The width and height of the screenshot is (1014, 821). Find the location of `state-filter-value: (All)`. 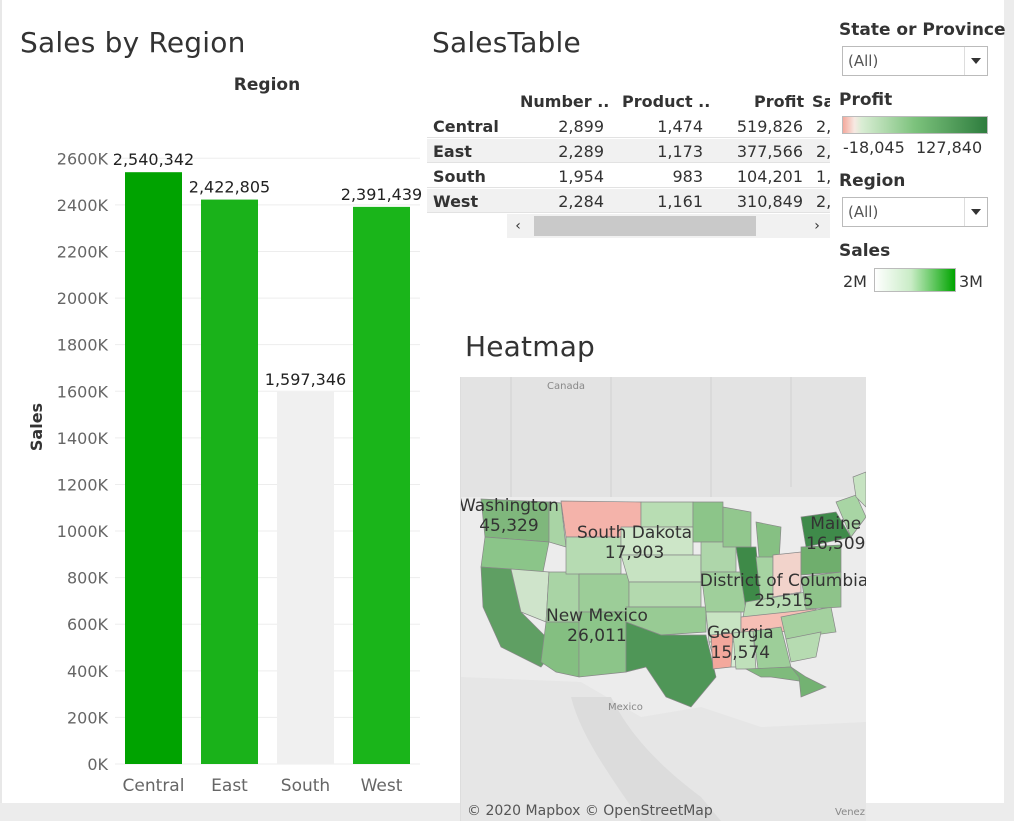

state-filter-value: (All) is located at coordinates (863, 61).